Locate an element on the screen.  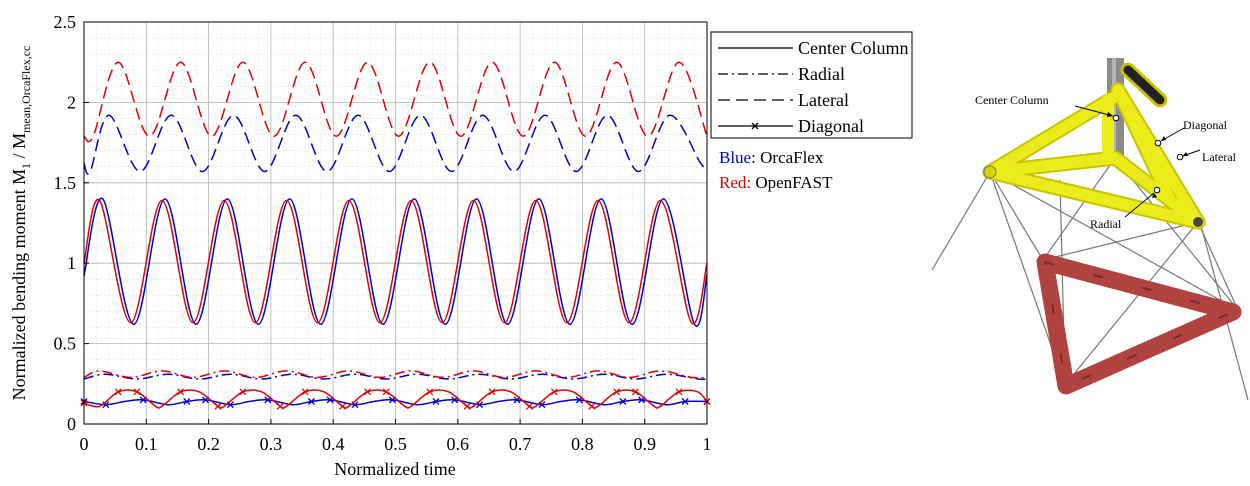
y-axis-ticks: 0 0.5 1 1.5 2 2.5 is located at coordinates (71, 223).